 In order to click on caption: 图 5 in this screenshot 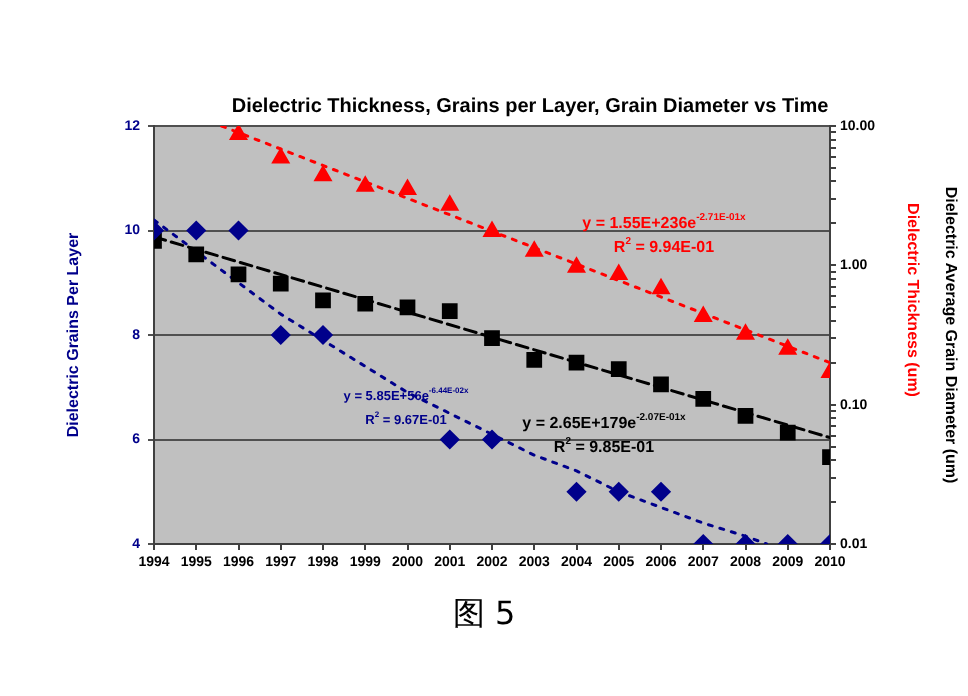, I will do `click(484, 613)`.